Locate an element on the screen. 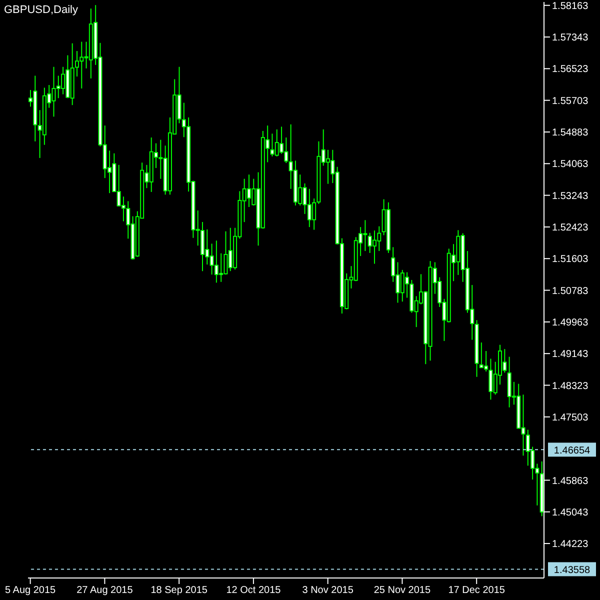 This screenshot has width=600, height=600. y-tick-label: 1.45043 is located at coordinates (570, 512).